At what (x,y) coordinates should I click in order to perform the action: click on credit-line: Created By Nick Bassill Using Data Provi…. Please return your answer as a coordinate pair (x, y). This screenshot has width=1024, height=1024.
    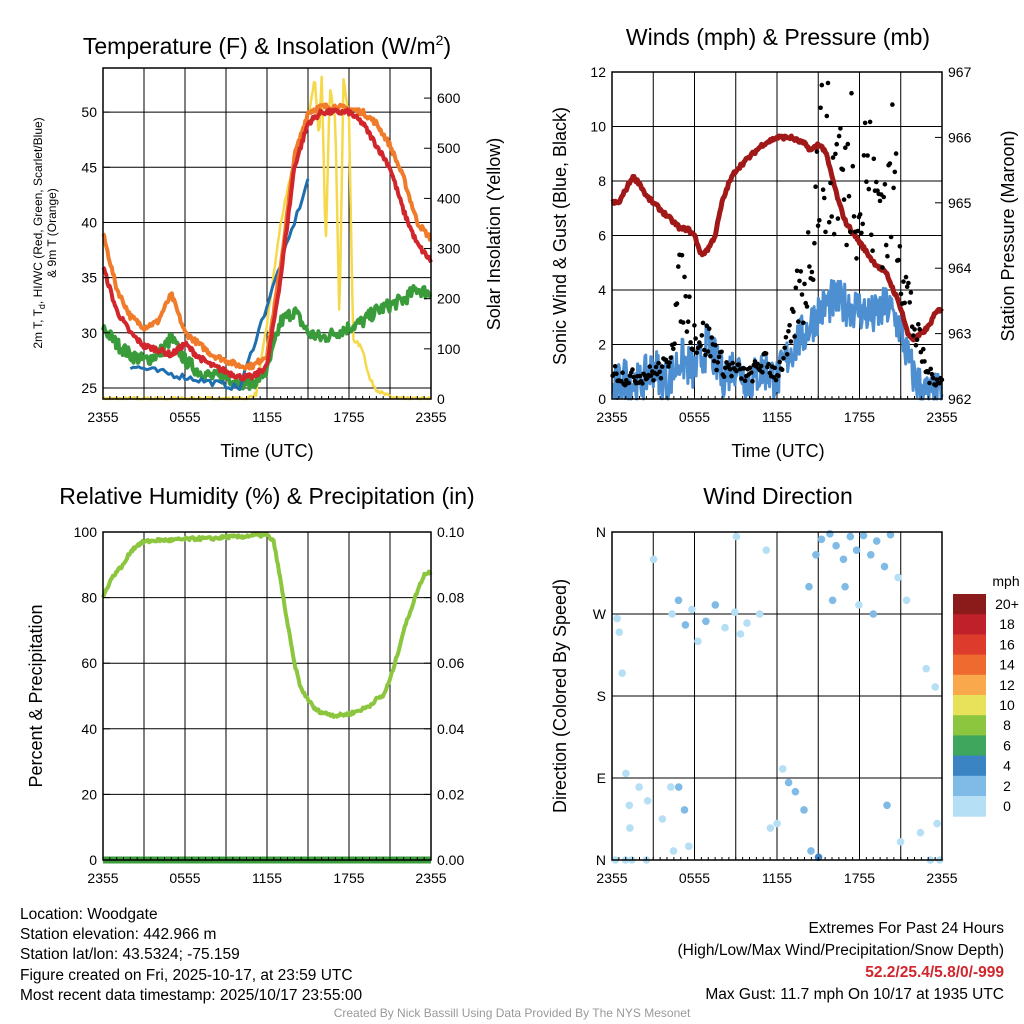
    Looking at the image, I should click on (512, 1013).